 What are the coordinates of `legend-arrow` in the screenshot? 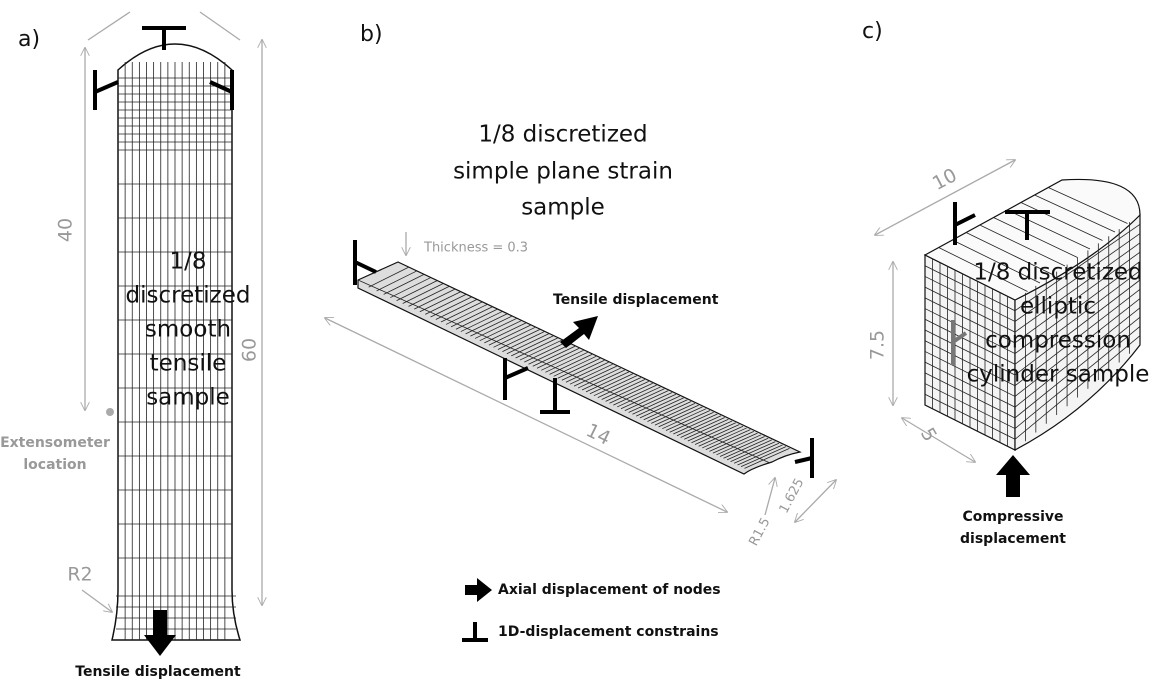 It's located at (478, 590).